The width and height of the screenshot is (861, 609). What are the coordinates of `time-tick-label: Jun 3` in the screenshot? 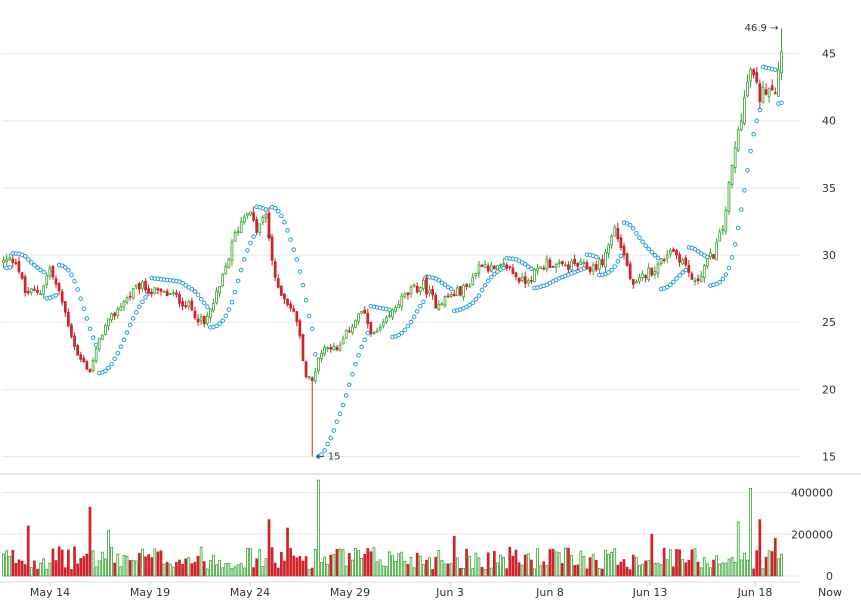 It's located at (449, 592).